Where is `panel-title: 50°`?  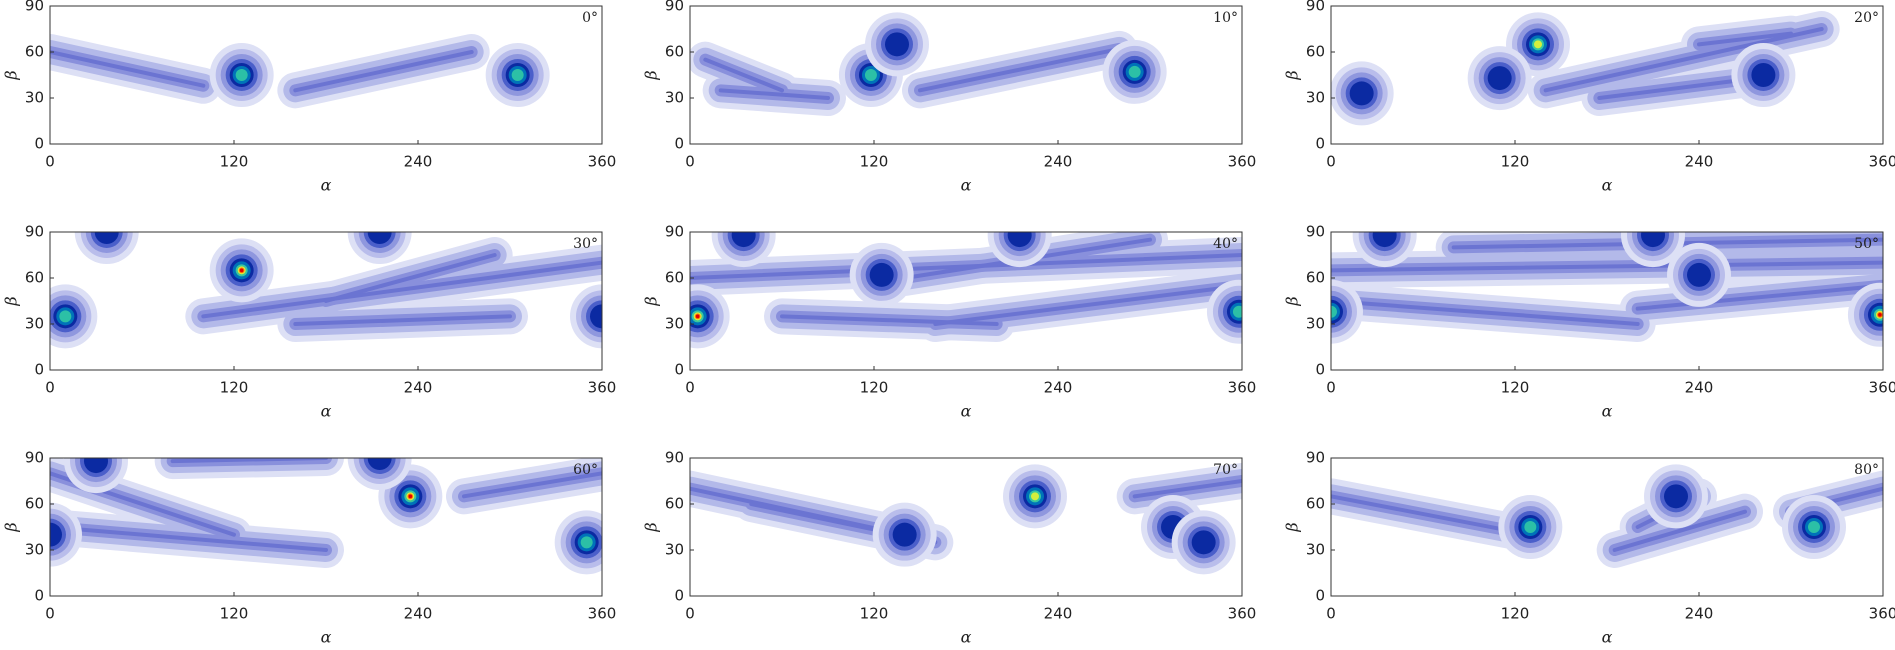
panel-title: 50° is located at coordinates (1866, 244).